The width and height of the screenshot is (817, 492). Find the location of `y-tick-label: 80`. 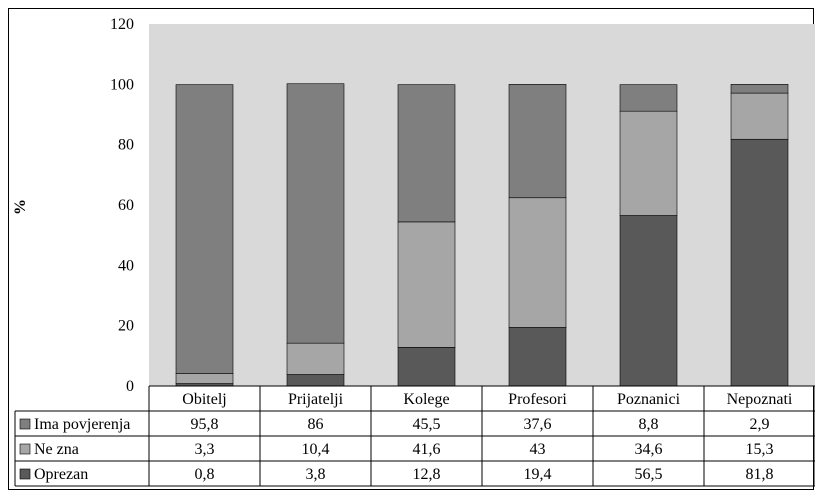

y-tick-label: 80 is located at coordinates (126, 145).